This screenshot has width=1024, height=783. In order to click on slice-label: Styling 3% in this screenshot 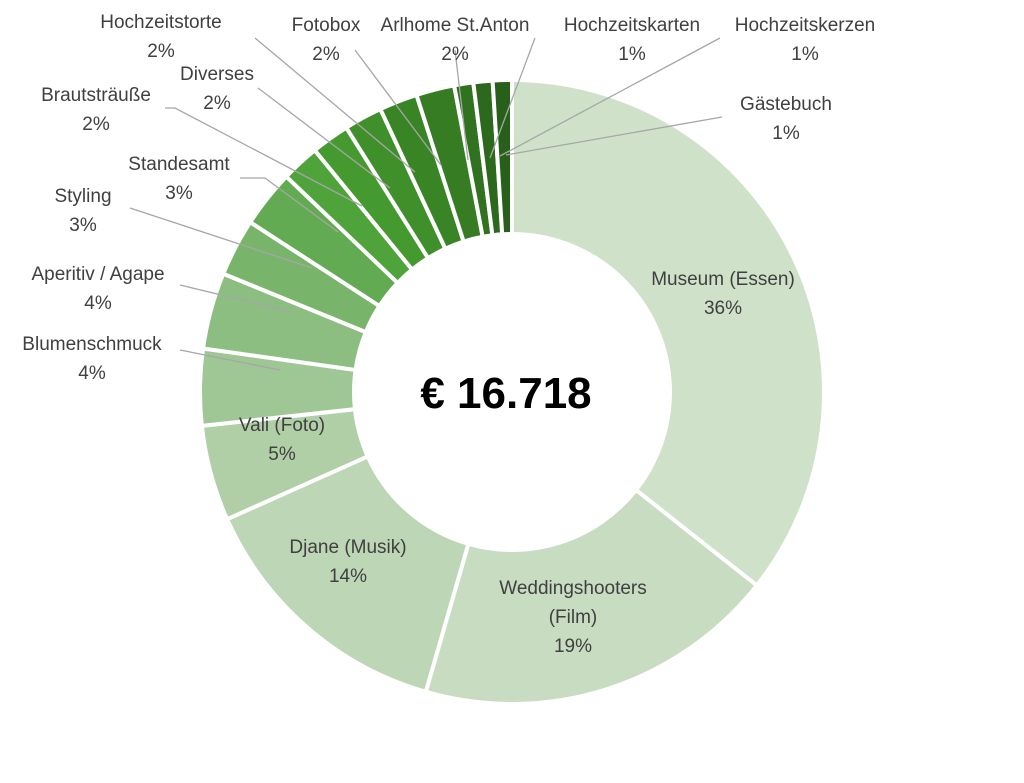, I will do `click(82, 211)`.